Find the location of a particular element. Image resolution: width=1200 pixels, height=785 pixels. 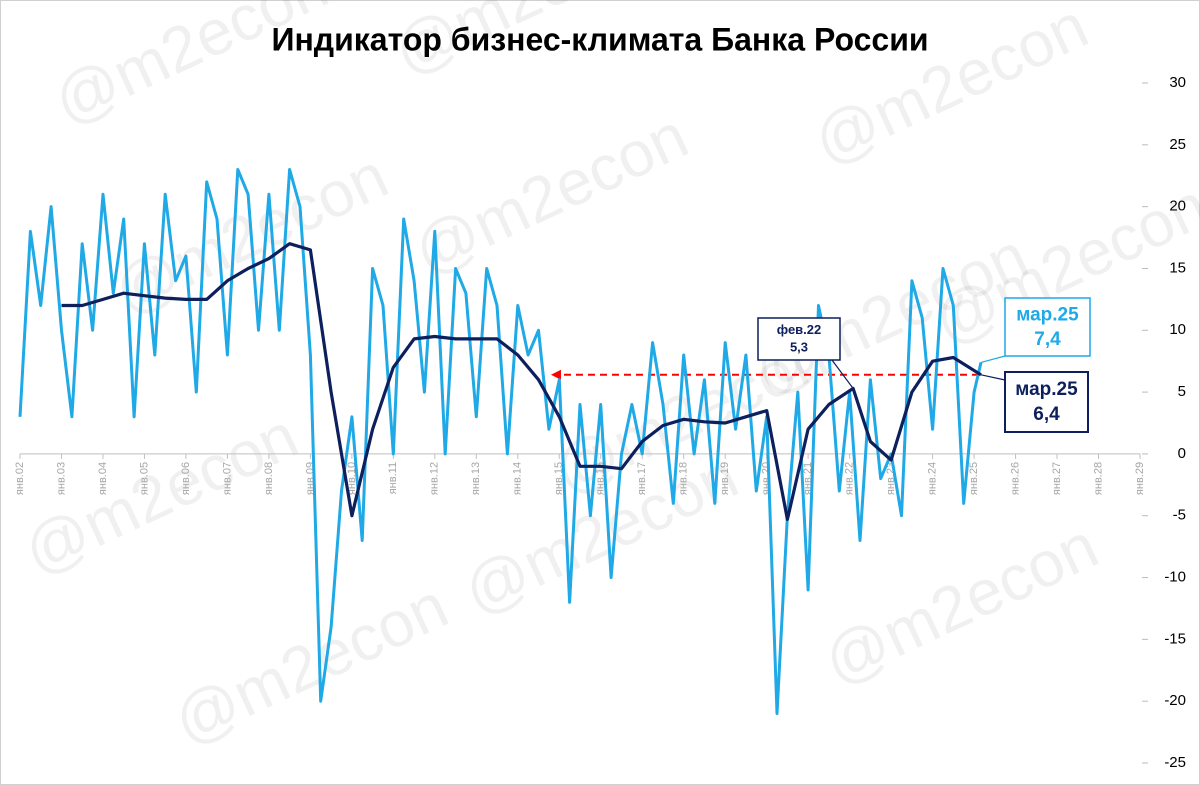

x-tick-label: янв.19 is located at coordinates (725, 478).